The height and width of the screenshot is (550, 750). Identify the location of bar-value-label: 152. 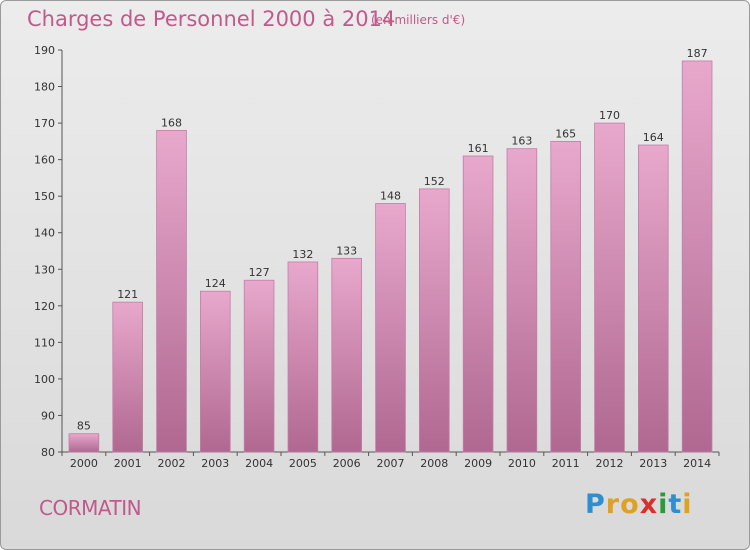
(434, 181).